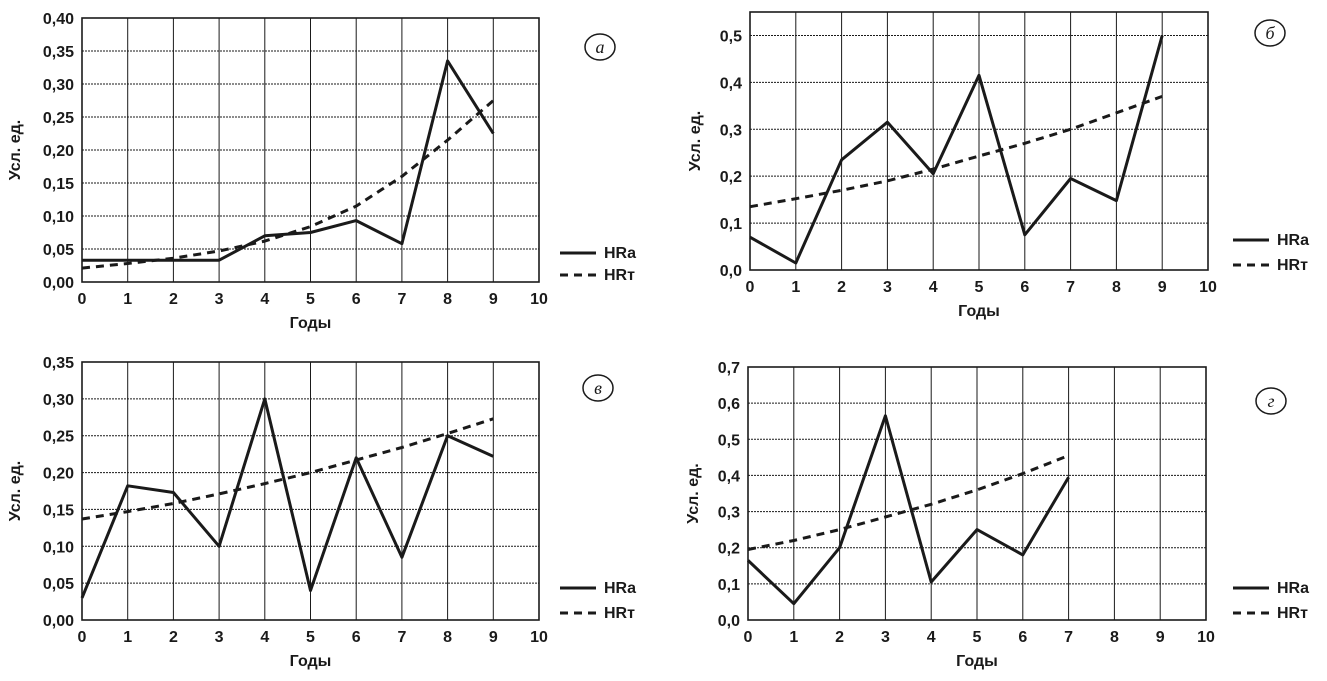 The height and width of the screenshot is (681, 1327). I want to click on y-tick-label: 0,40, so click(58, 19).